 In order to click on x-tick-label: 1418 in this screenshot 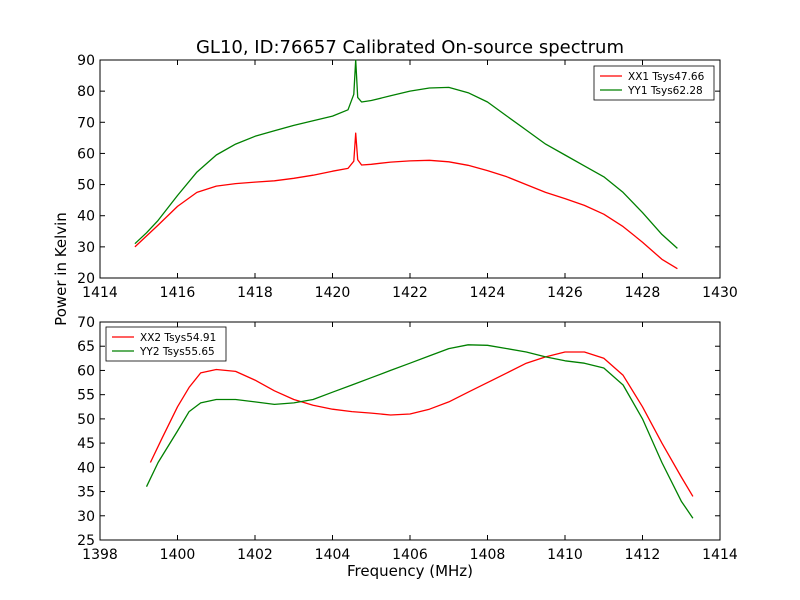, I will do `click(255, 293)`.